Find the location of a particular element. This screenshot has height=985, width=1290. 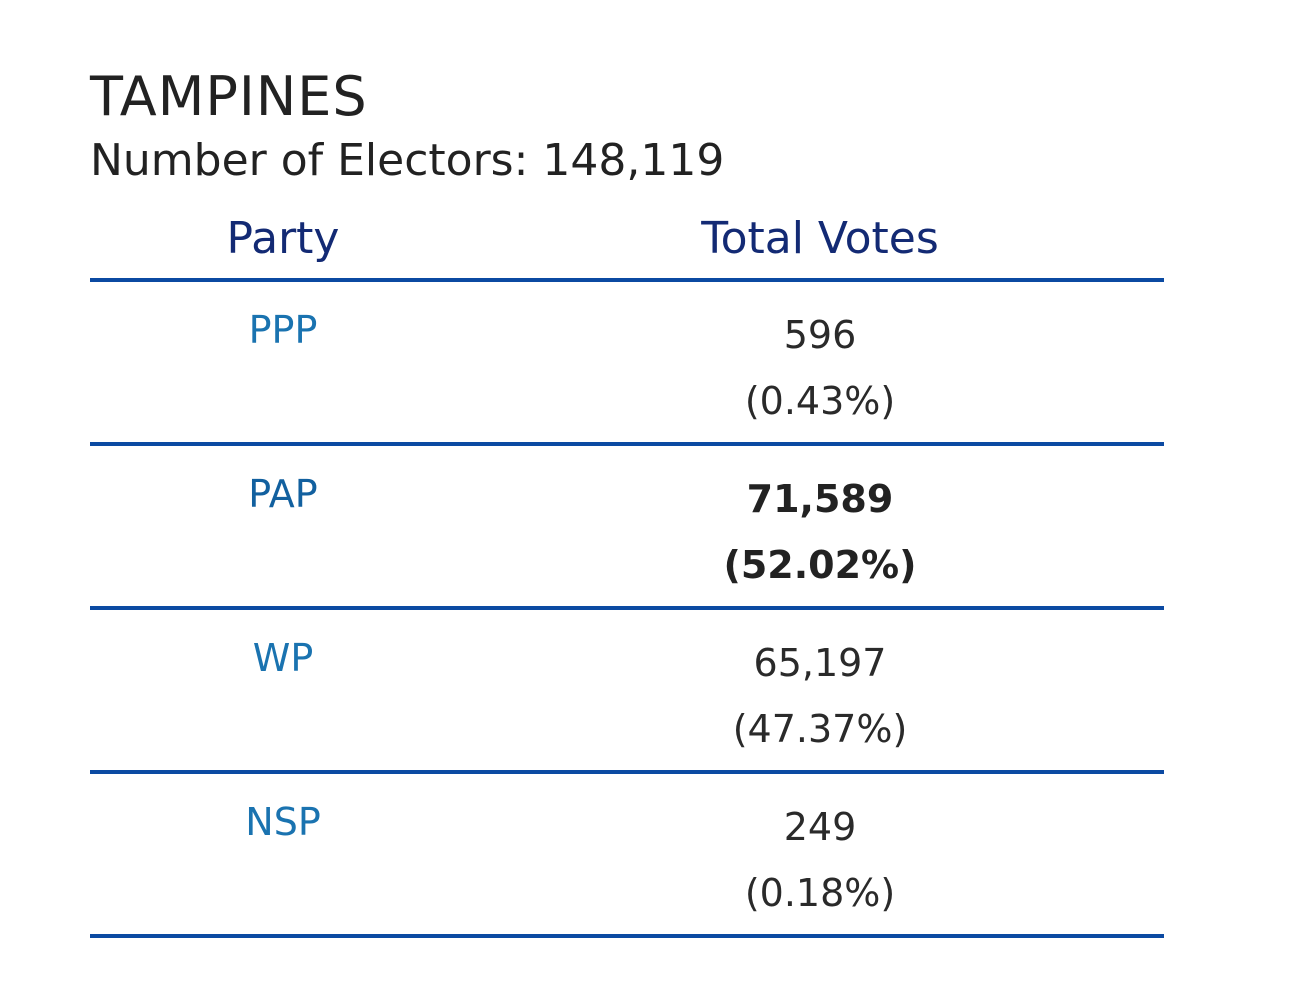

party-name: NSP is located at coordinates (283, 822).